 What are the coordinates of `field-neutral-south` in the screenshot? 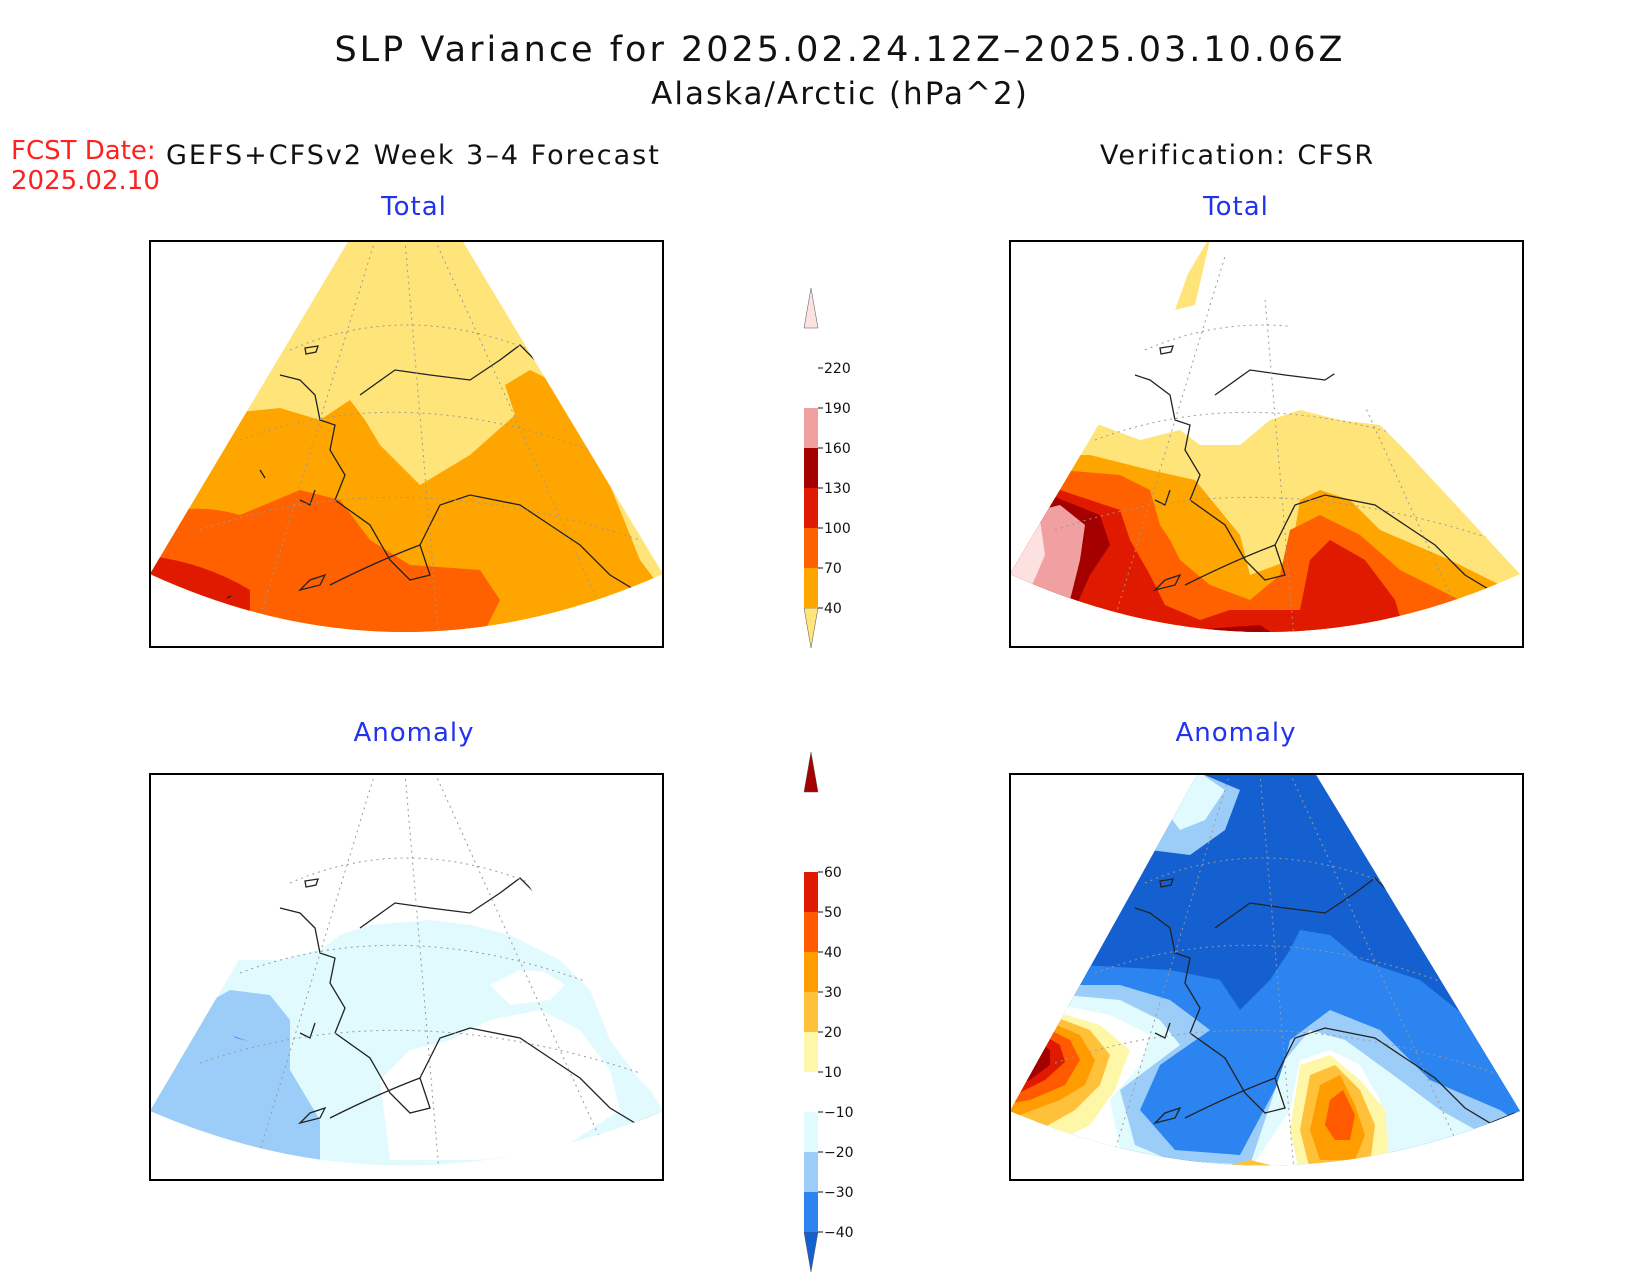 It's located at (500, 1085).